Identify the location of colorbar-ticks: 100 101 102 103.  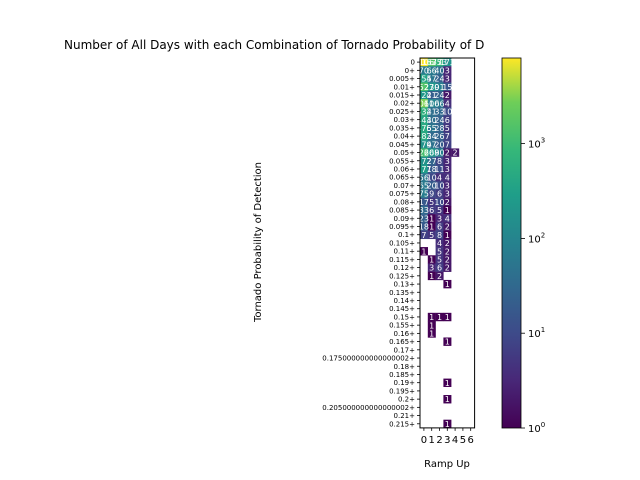
(533, 286).